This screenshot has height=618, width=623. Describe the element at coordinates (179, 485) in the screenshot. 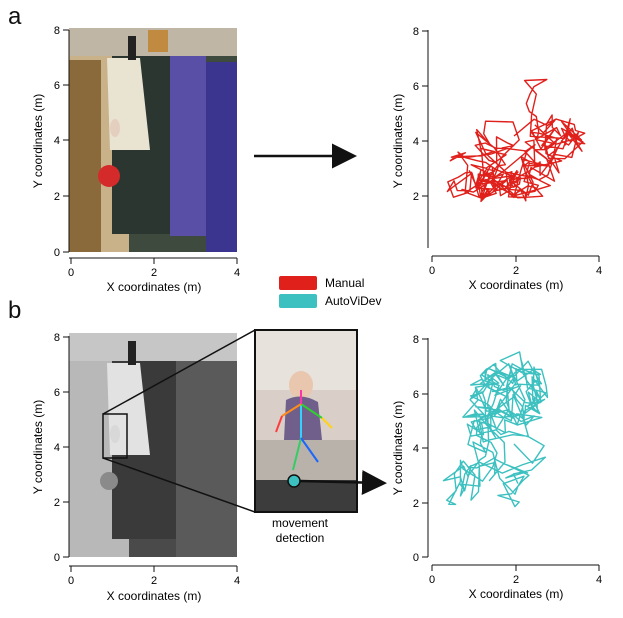

I see `zoom-connector-bottom` at that location.